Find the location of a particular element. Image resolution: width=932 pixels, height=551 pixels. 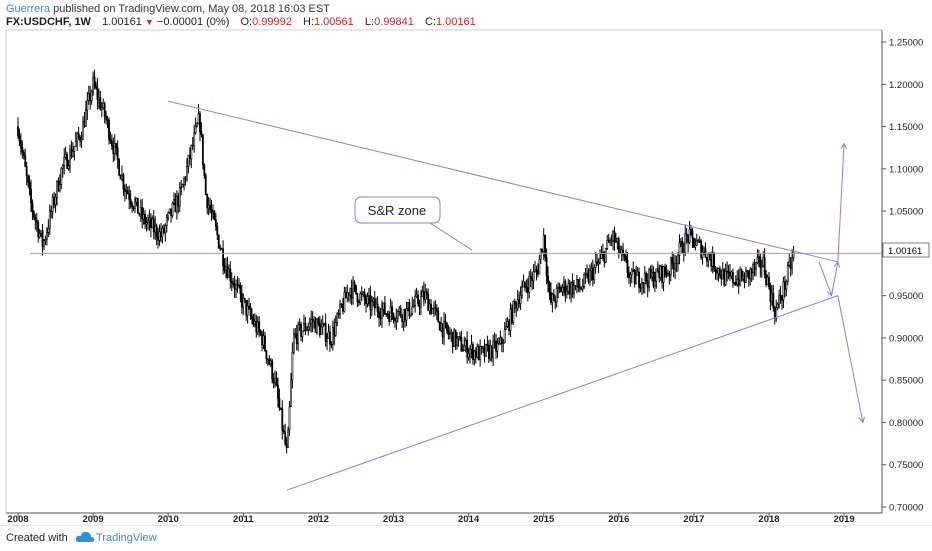

sr-zone-callout: S&R zone is located at coordinates (413, 223).